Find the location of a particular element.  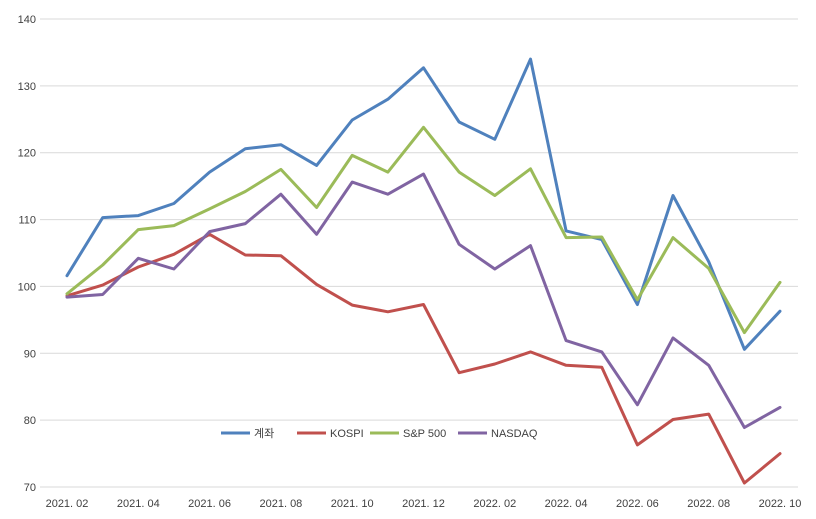

y-tick-label: 70 is located at coordinates (30, 488).